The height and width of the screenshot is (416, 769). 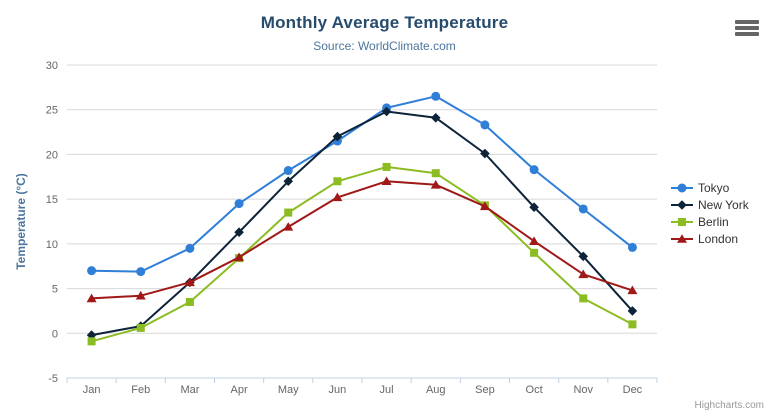 What do you see at coordinates (288, 171) in the screenshot?
I see `data-point-tokyo-may` at bounding box center [288, 171].